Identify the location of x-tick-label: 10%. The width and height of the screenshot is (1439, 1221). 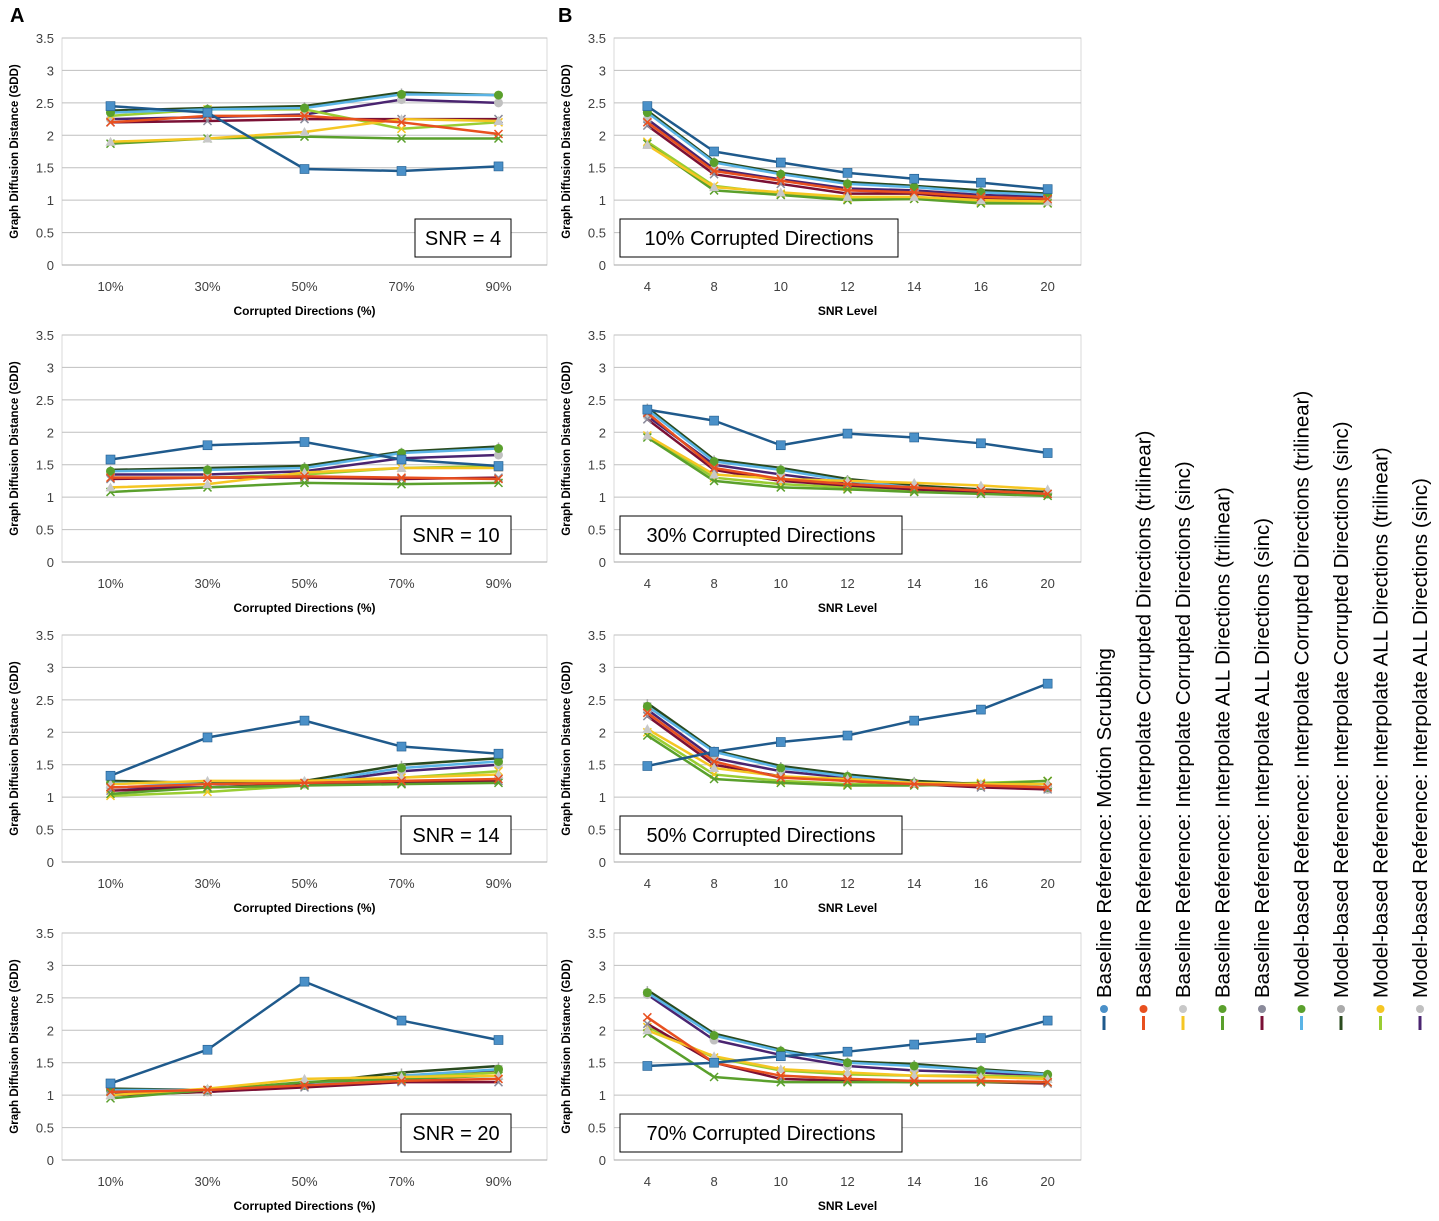
(110, 286).